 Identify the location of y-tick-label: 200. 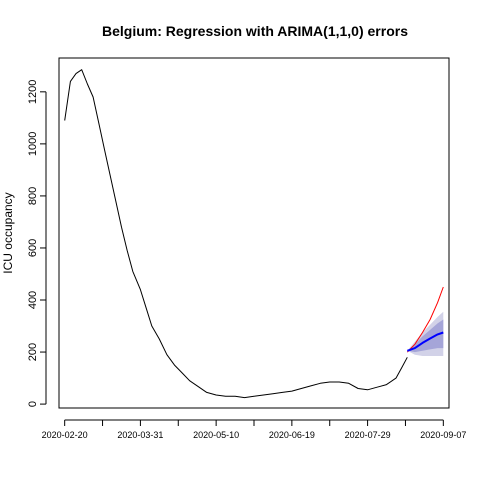
(33, 352).